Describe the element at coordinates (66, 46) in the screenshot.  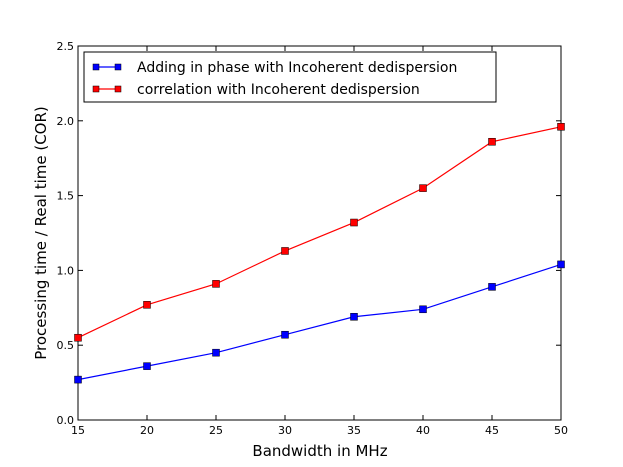
I see `y-tick-label: 2.5` at that location.